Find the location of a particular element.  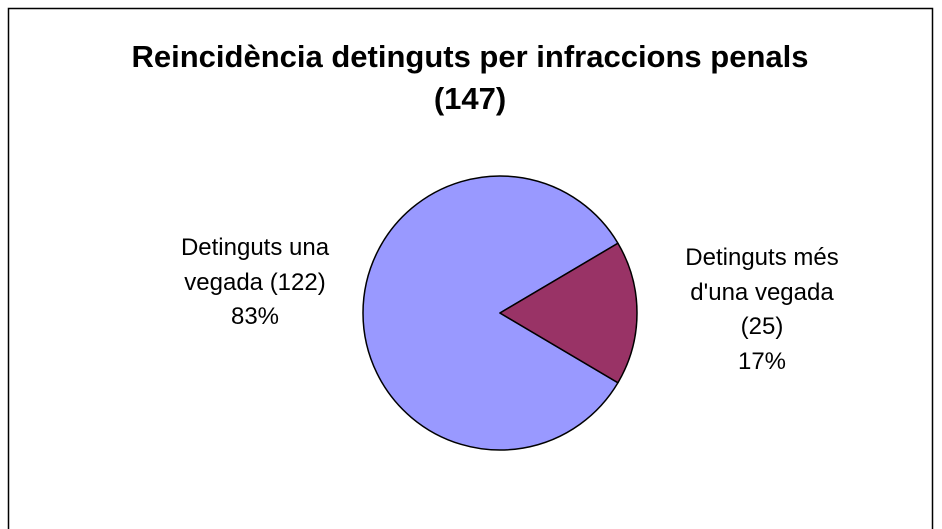

slice-label: Detinguts una vegada (122) 83% is located at coordinates (255, 283).